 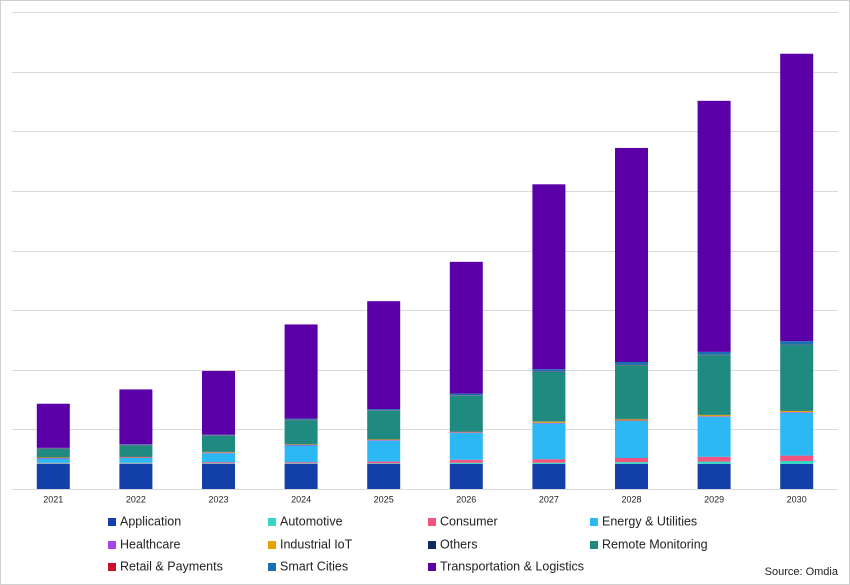 I want to click on x-tick-label: 2030, so click(x=797, y=499).